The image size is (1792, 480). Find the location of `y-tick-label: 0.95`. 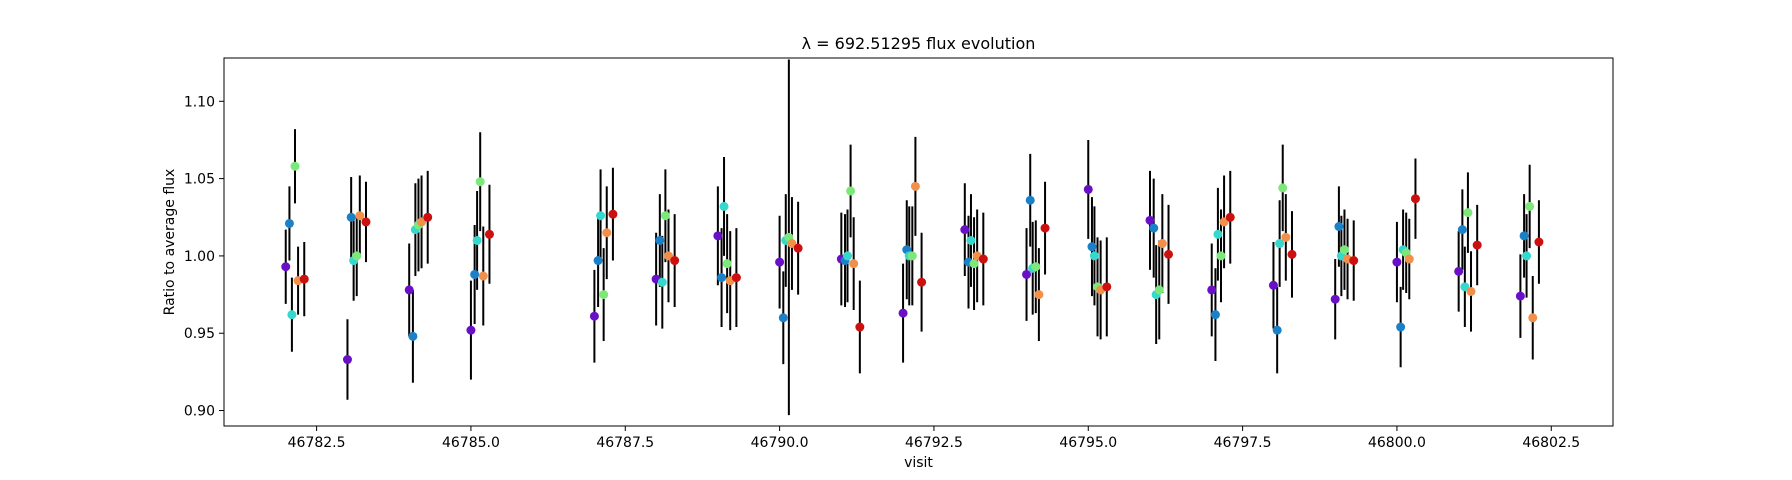

y-tick-label: 0.95 is located at coordinates (199, 334).